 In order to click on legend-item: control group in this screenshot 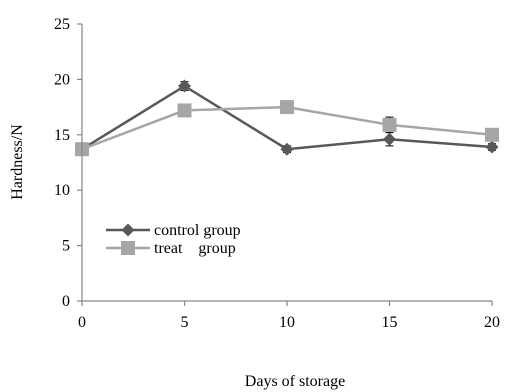, I will do `click(173, 230)`.